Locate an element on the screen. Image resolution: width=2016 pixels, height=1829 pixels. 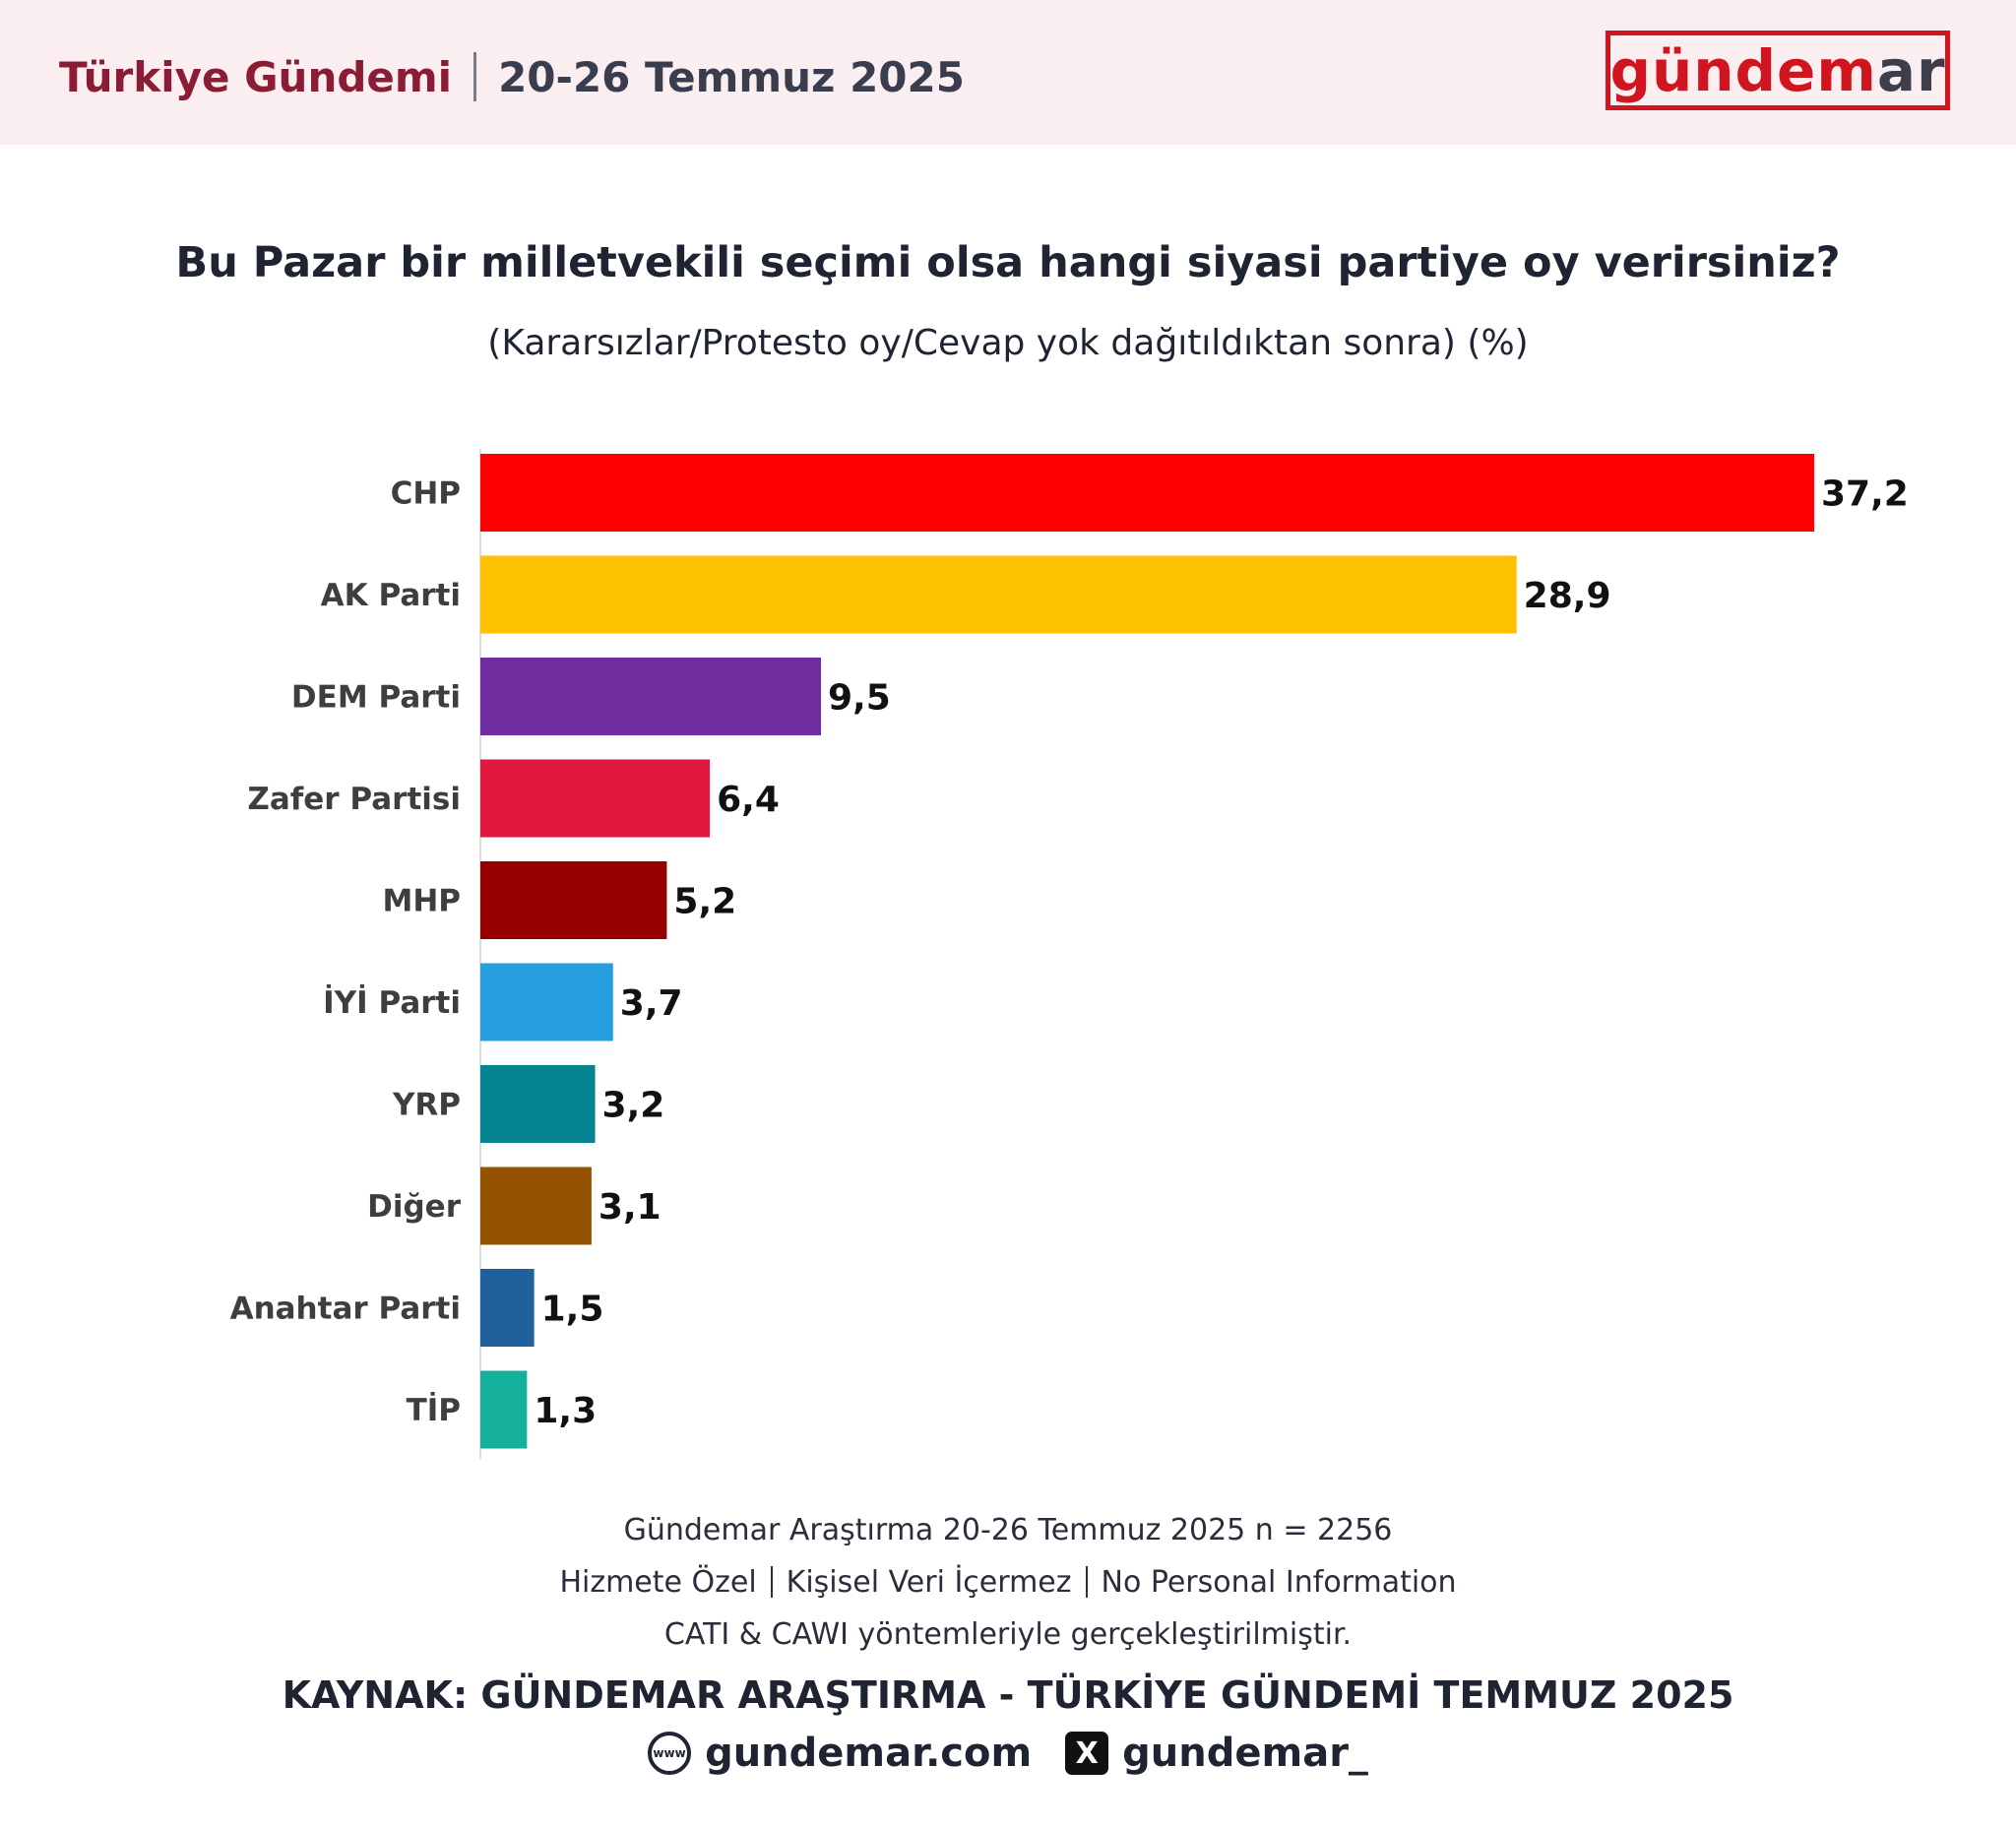
bar-yrp is located at coordinates (538, 1104).